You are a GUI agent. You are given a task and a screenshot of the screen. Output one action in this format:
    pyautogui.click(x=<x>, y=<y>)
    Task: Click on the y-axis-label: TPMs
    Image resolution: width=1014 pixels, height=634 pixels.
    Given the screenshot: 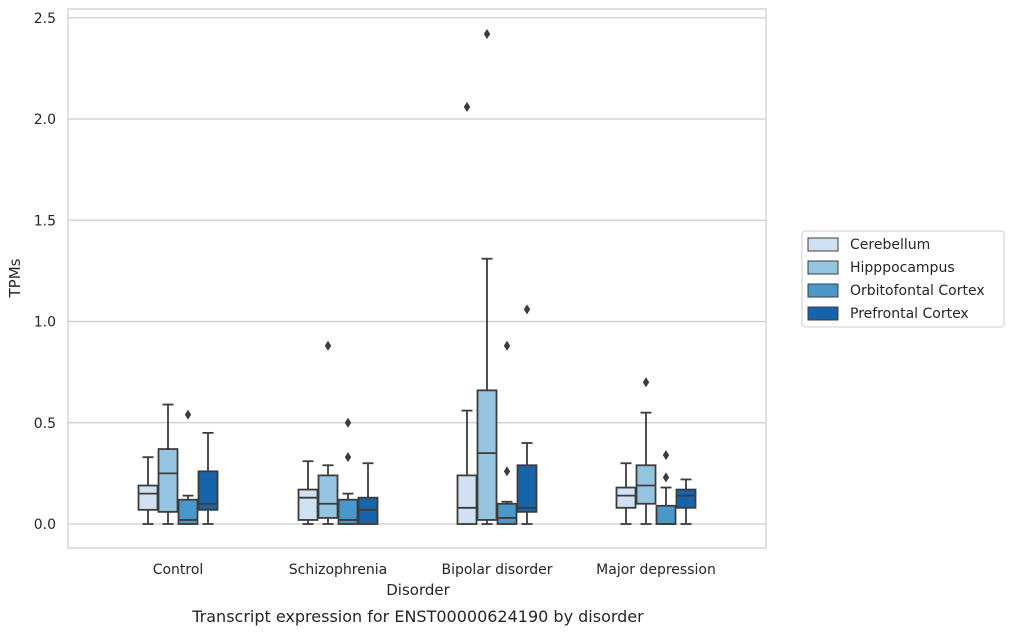 What is the action you would take?
    pyautogui.click(x=15, y=278)
    